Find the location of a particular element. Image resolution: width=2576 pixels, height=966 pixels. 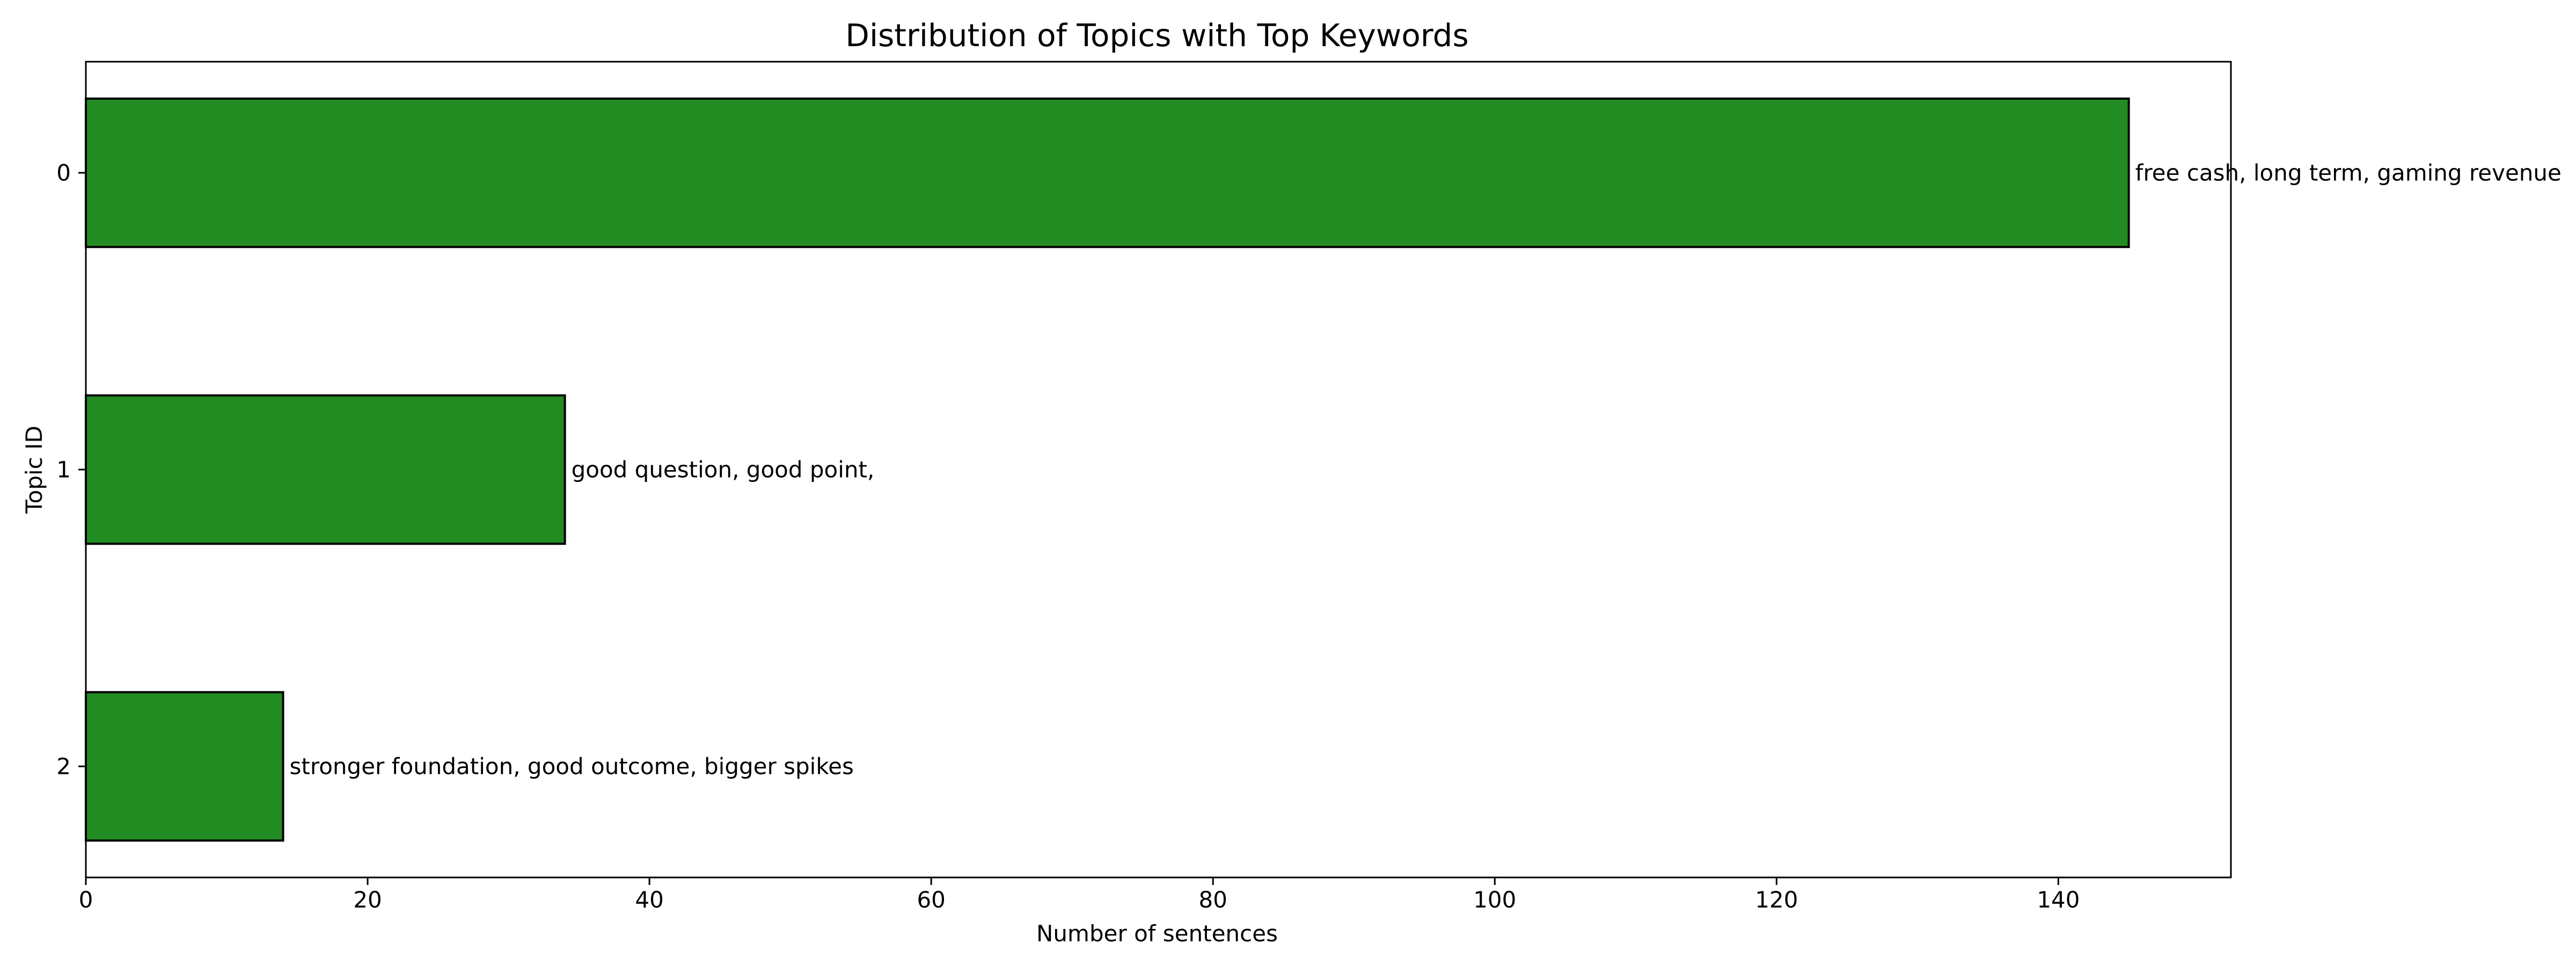

chart-title: Distribution of Topics with Top Keywords is located at coordinates (1156, 35).